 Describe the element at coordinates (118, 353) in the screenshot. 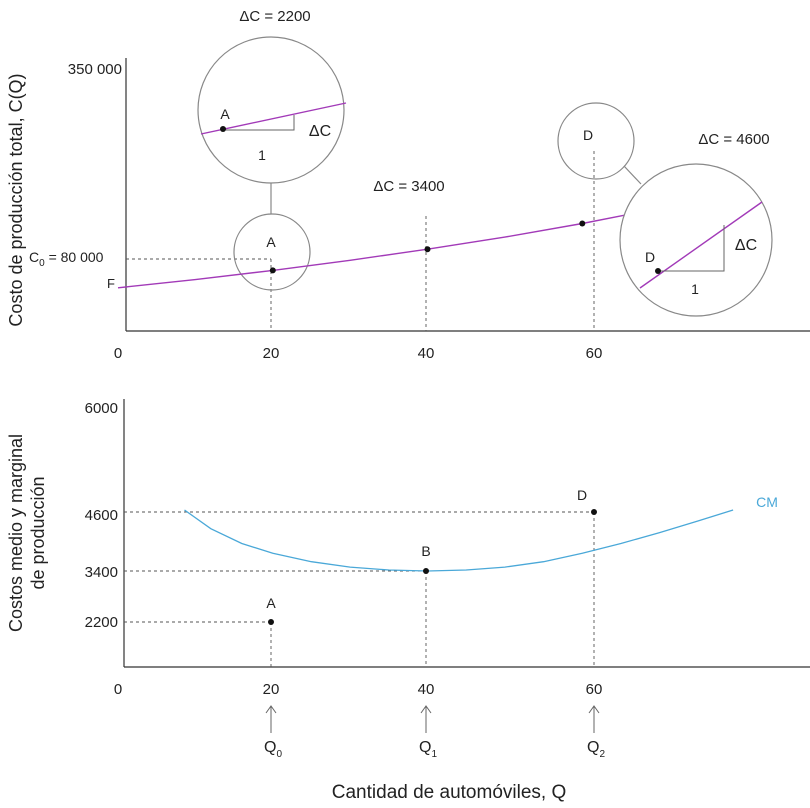

I see `top-x-tick-0: 0` at that location.